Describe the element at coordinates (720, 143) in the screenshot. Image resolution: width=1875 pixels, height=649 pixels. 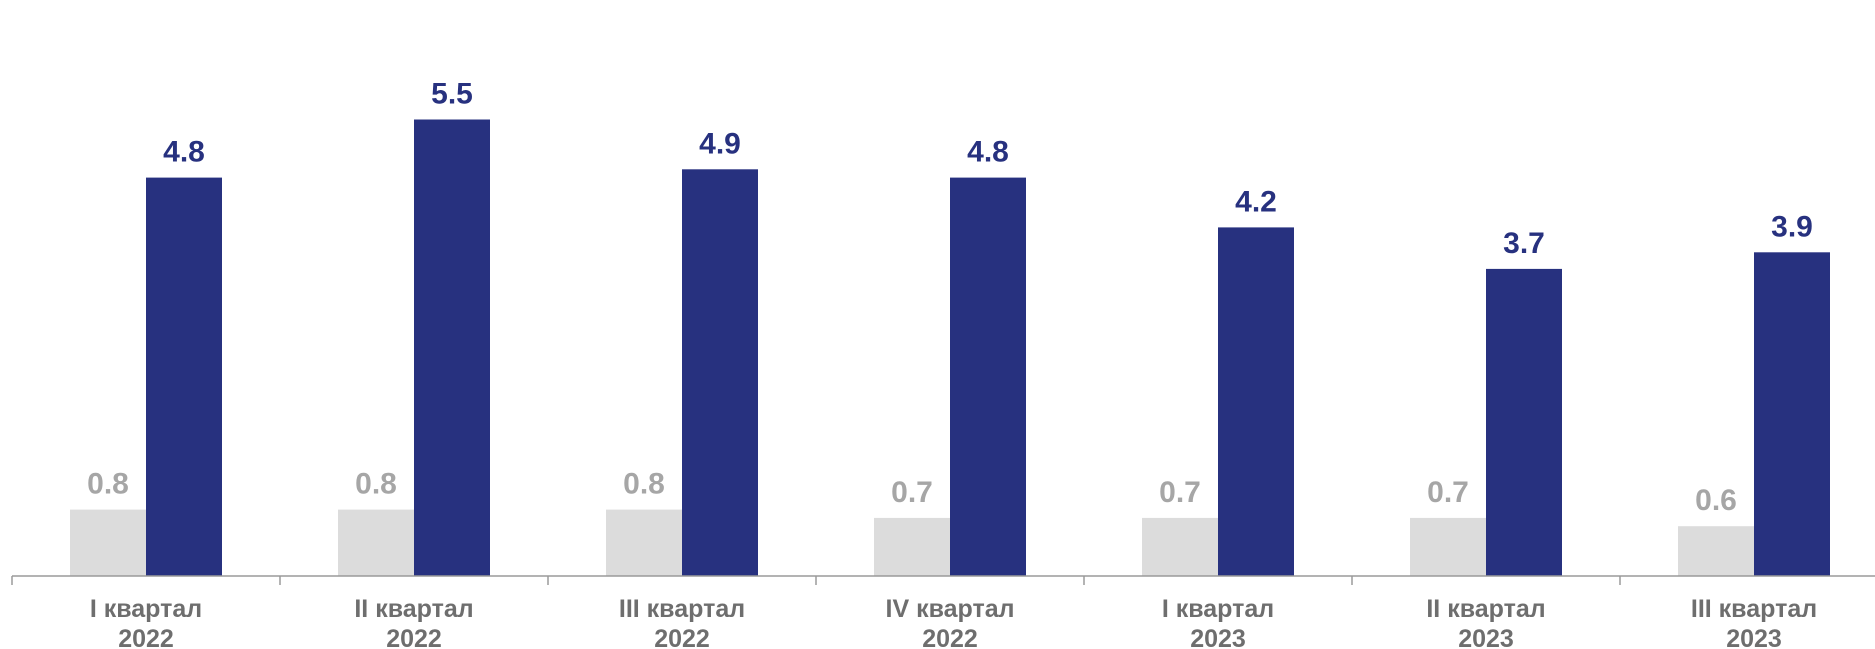
I see `data-label-series2-3: 4.9` at that location.